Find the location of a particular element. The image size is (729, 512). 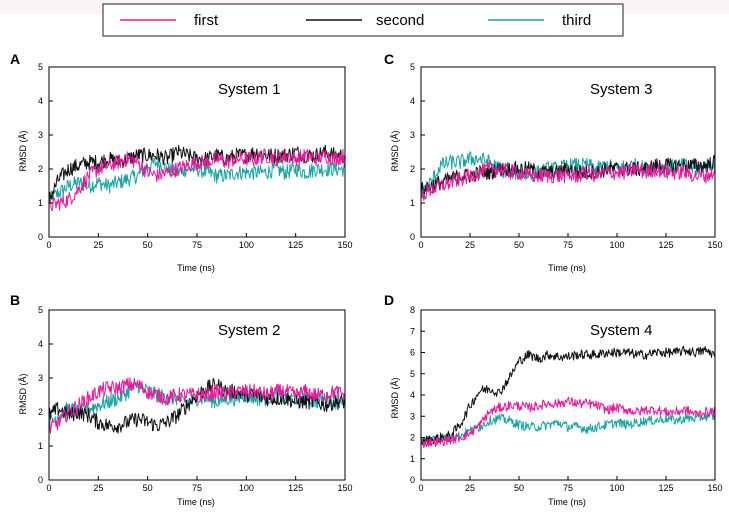

panel-title-c: System 3 is located at coordinates (621, 89).